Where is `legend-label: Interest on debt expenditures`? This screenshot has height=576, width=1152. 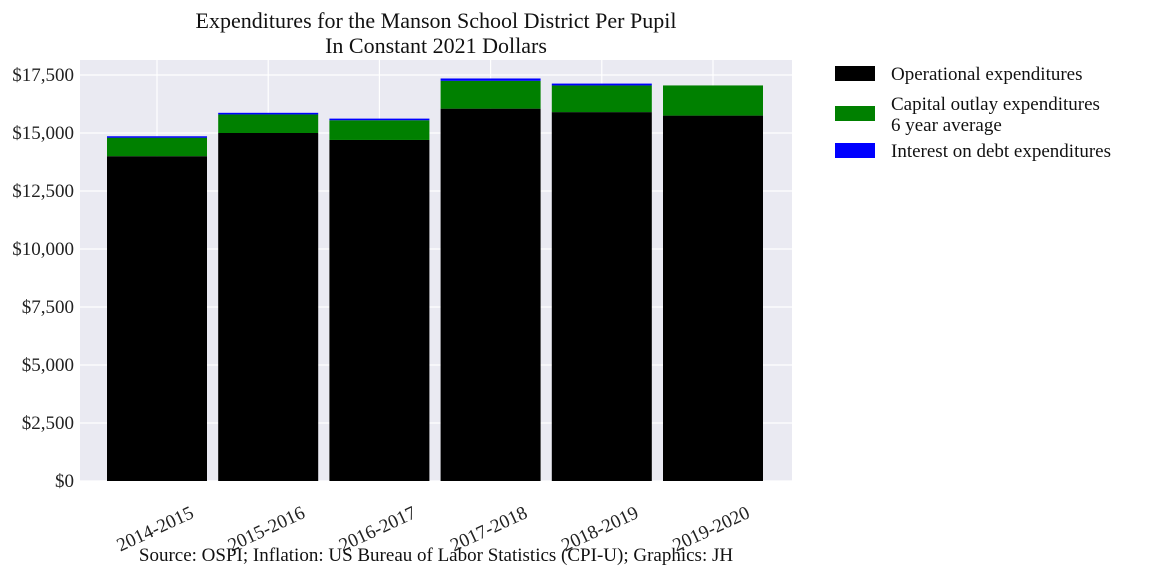 legend-label: Interest on debt expenditures is located at coordinates (1001, 151).